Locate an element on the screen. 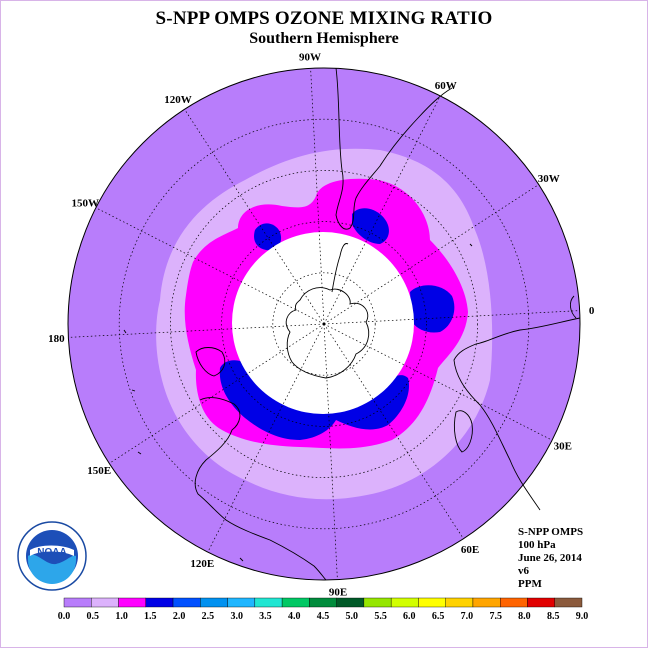 This screenshot has width=648, height=648. longitude-label: 180 is located at coordinates (56, 339).